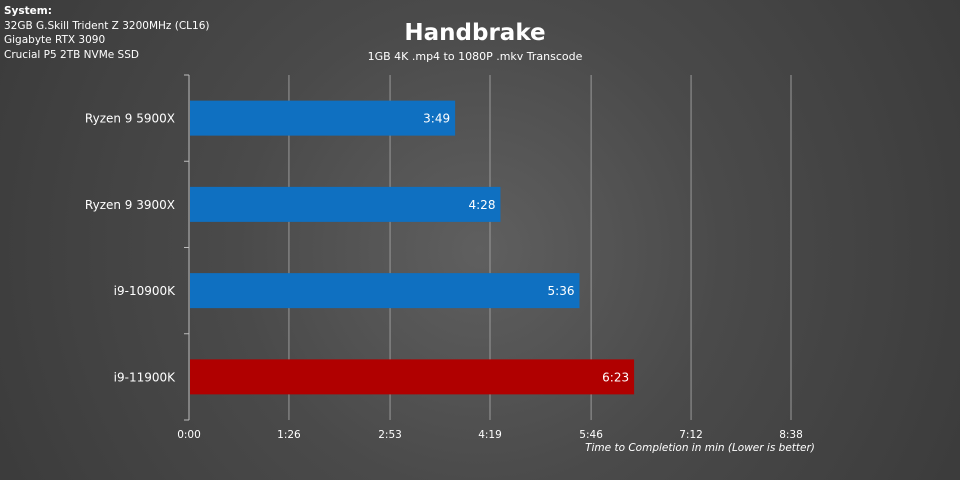 This screenshot has width=960, height=480. I want to click on bar-value-label: 3:49, so click(436, 119).